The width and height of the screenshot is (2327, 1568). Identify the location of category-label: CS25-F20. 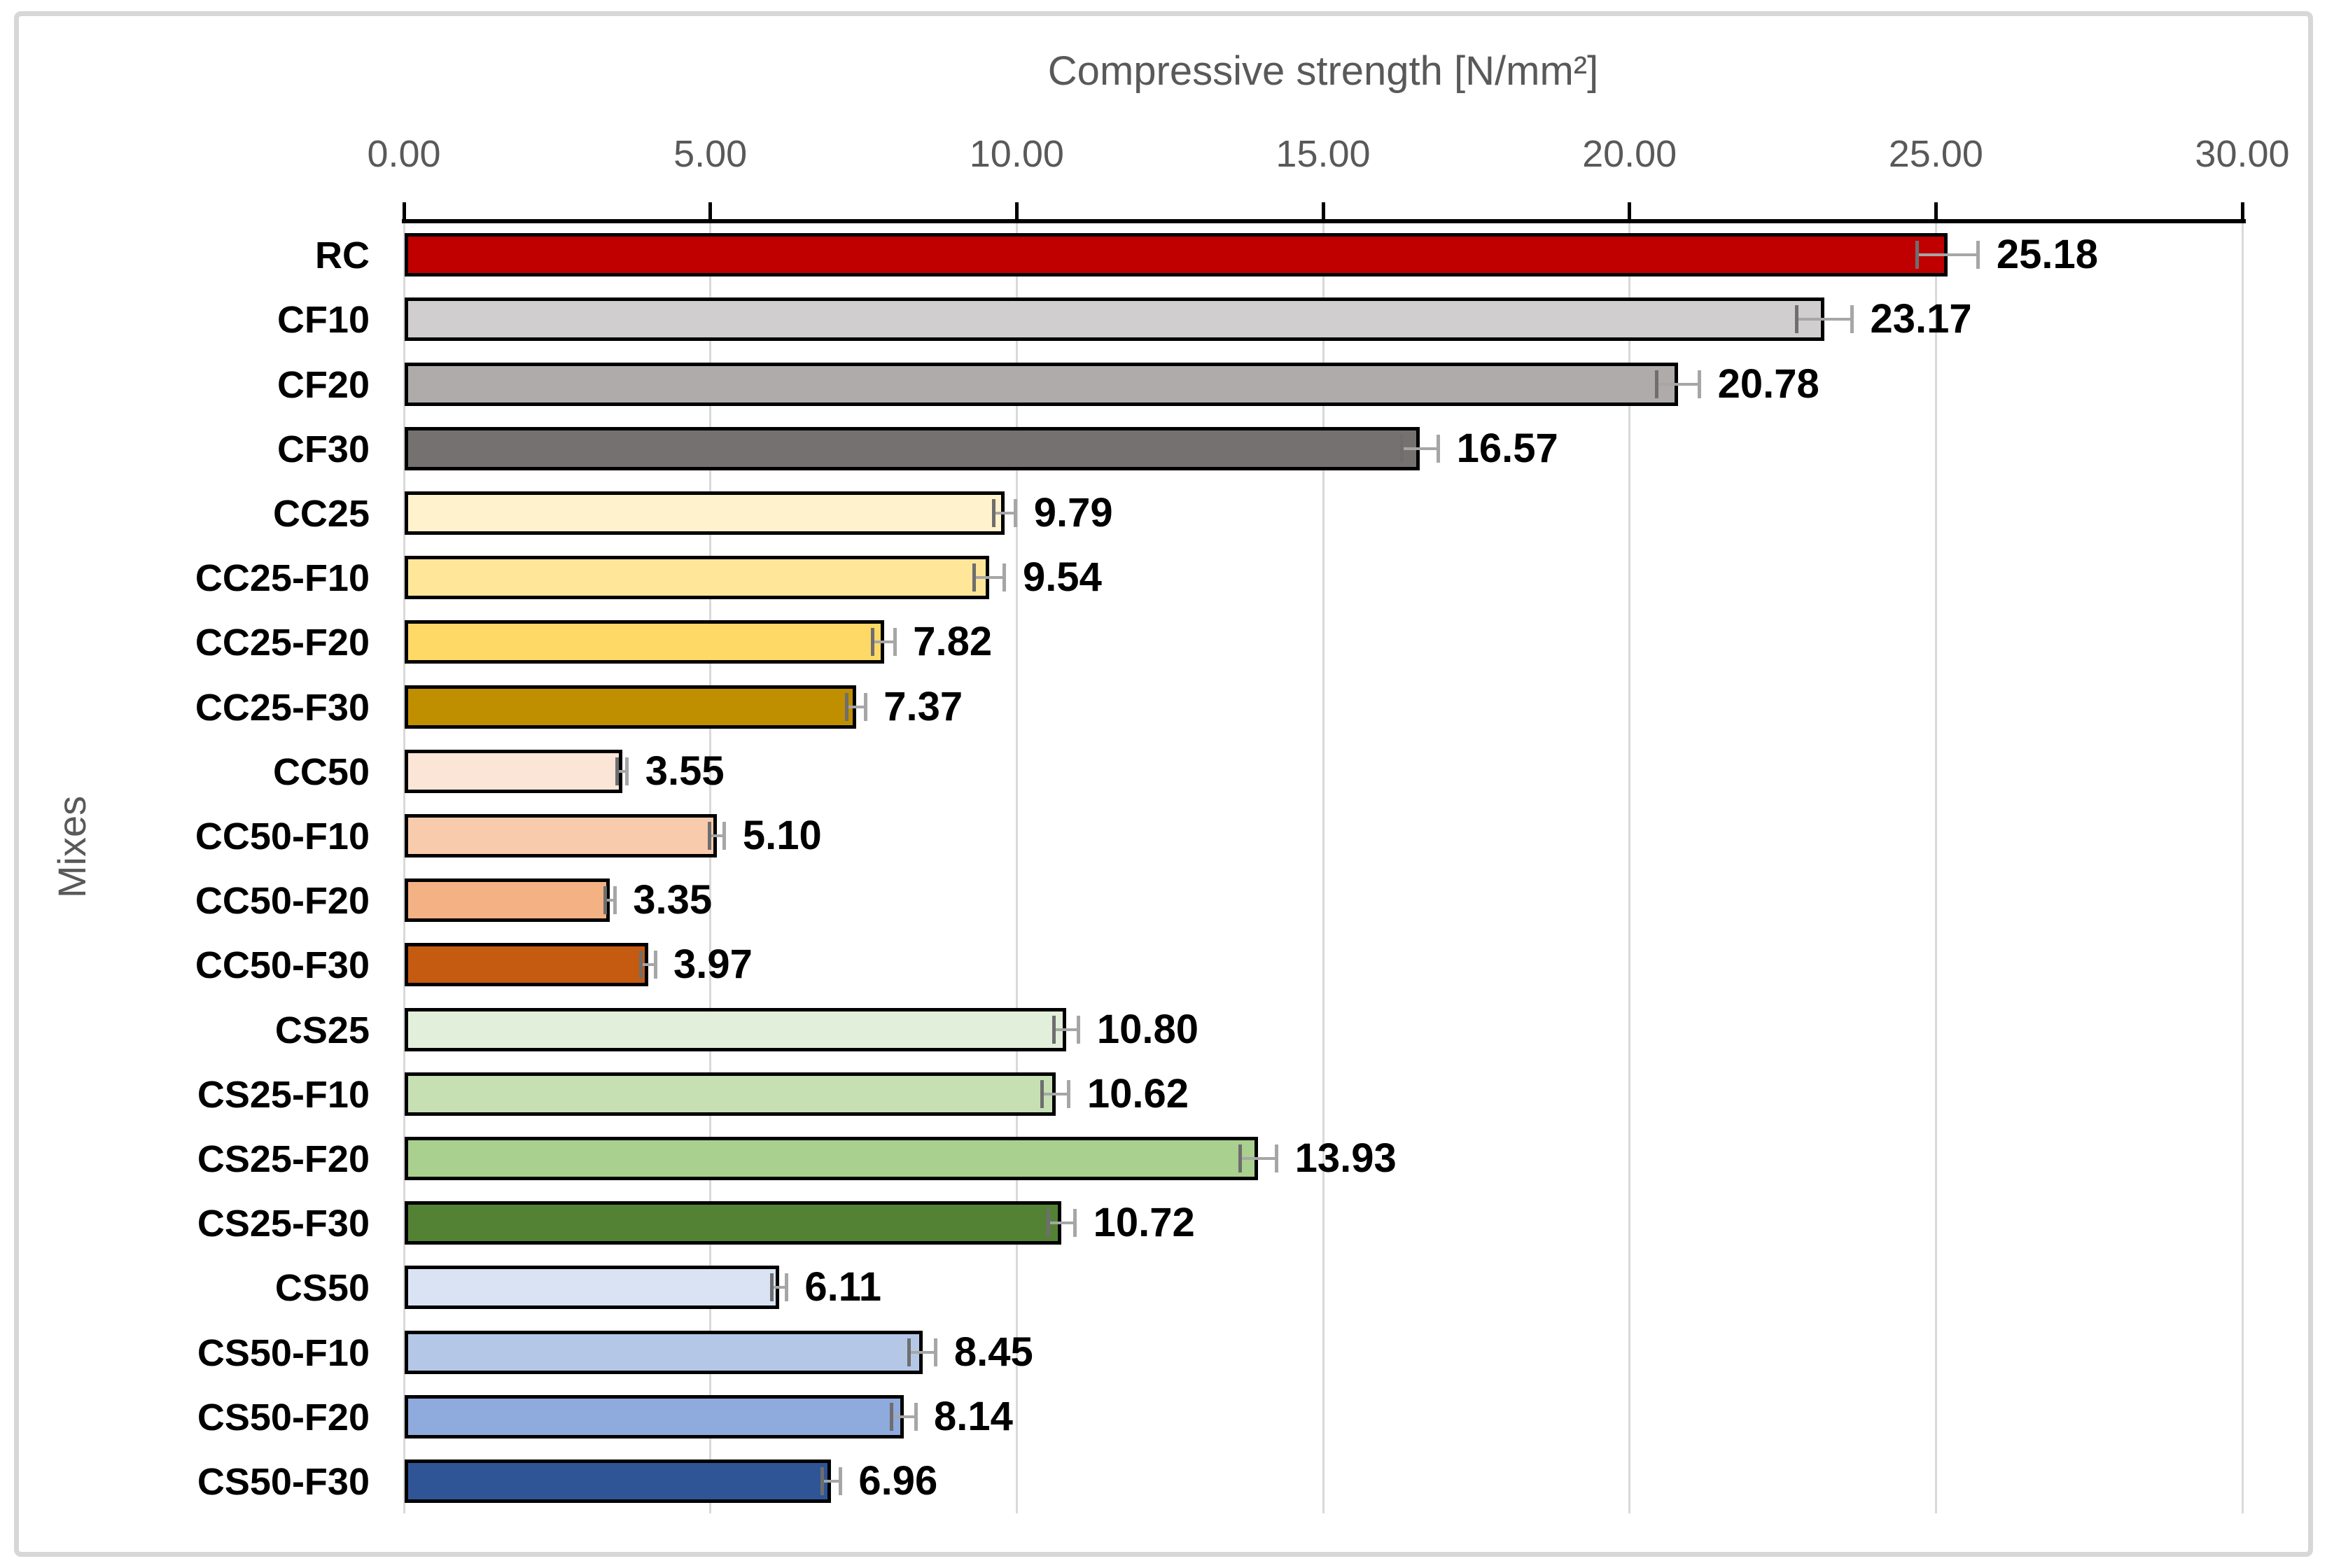
(283, 1159).